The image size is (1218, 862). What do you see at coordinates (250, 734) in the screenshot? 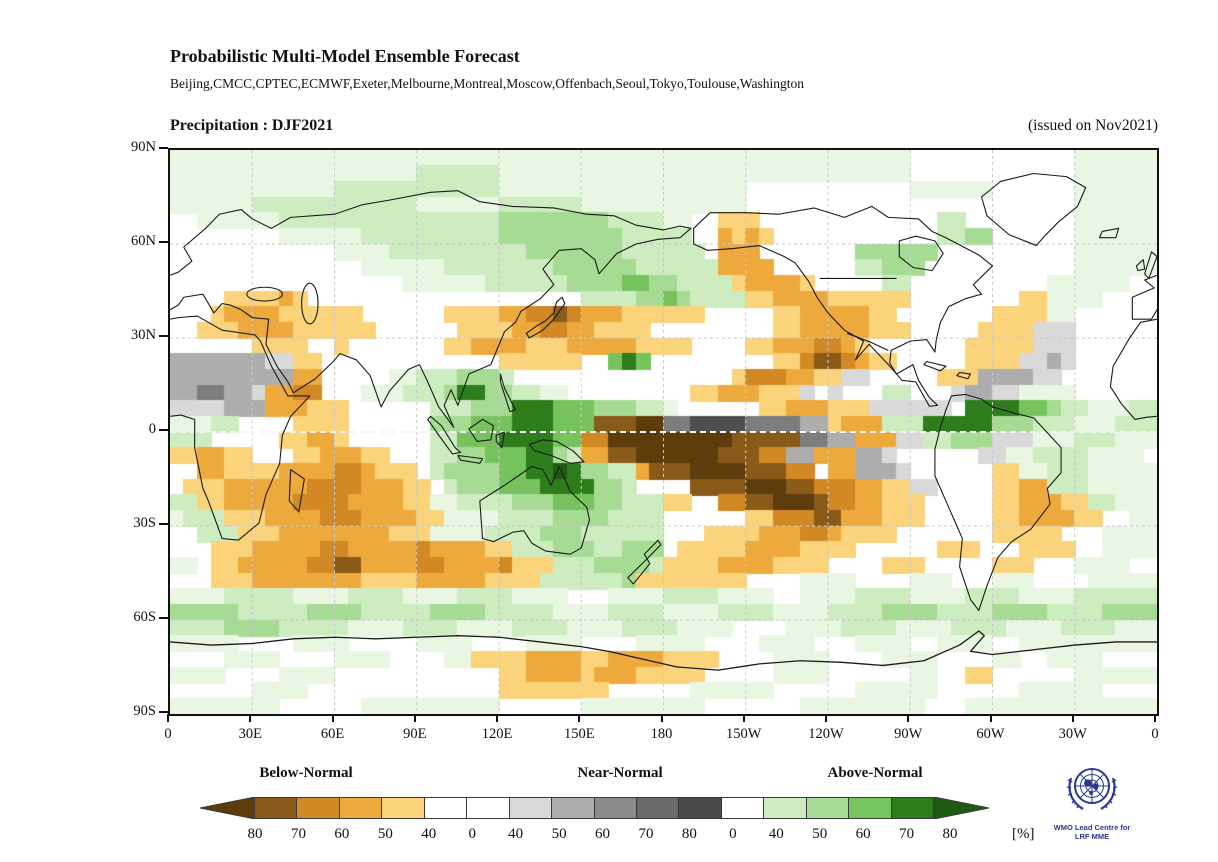
I see `lon-tick-label: 30E` at bounding box center [250, 734].